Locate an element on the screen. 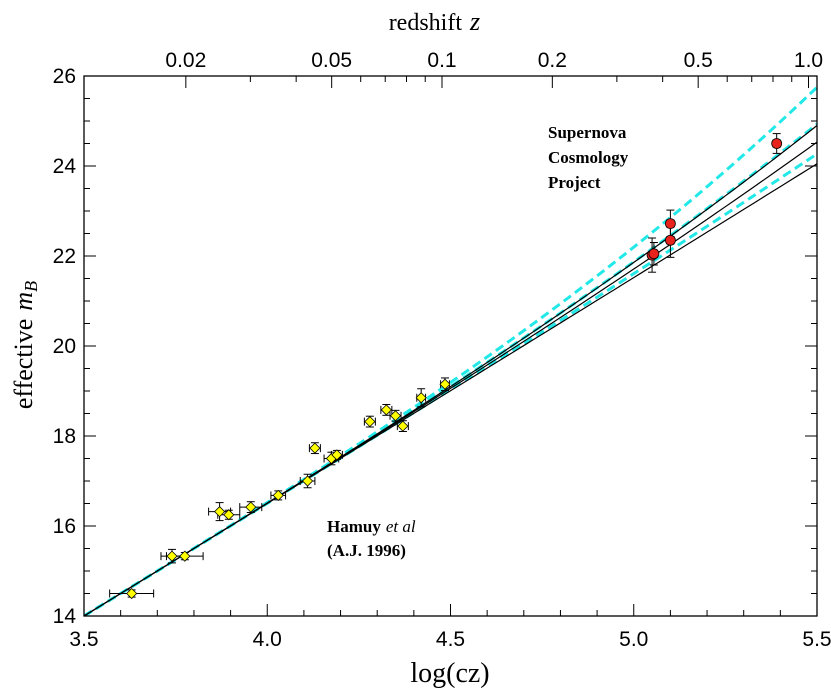  hamuy-line-2: (A.J. 1996) is located at coordinates (366, 550).